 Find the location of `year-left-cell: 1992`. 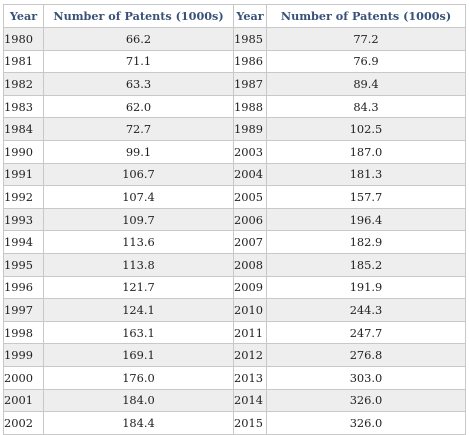

year-left-cell: 1992 is located at coordinates (23, 197).